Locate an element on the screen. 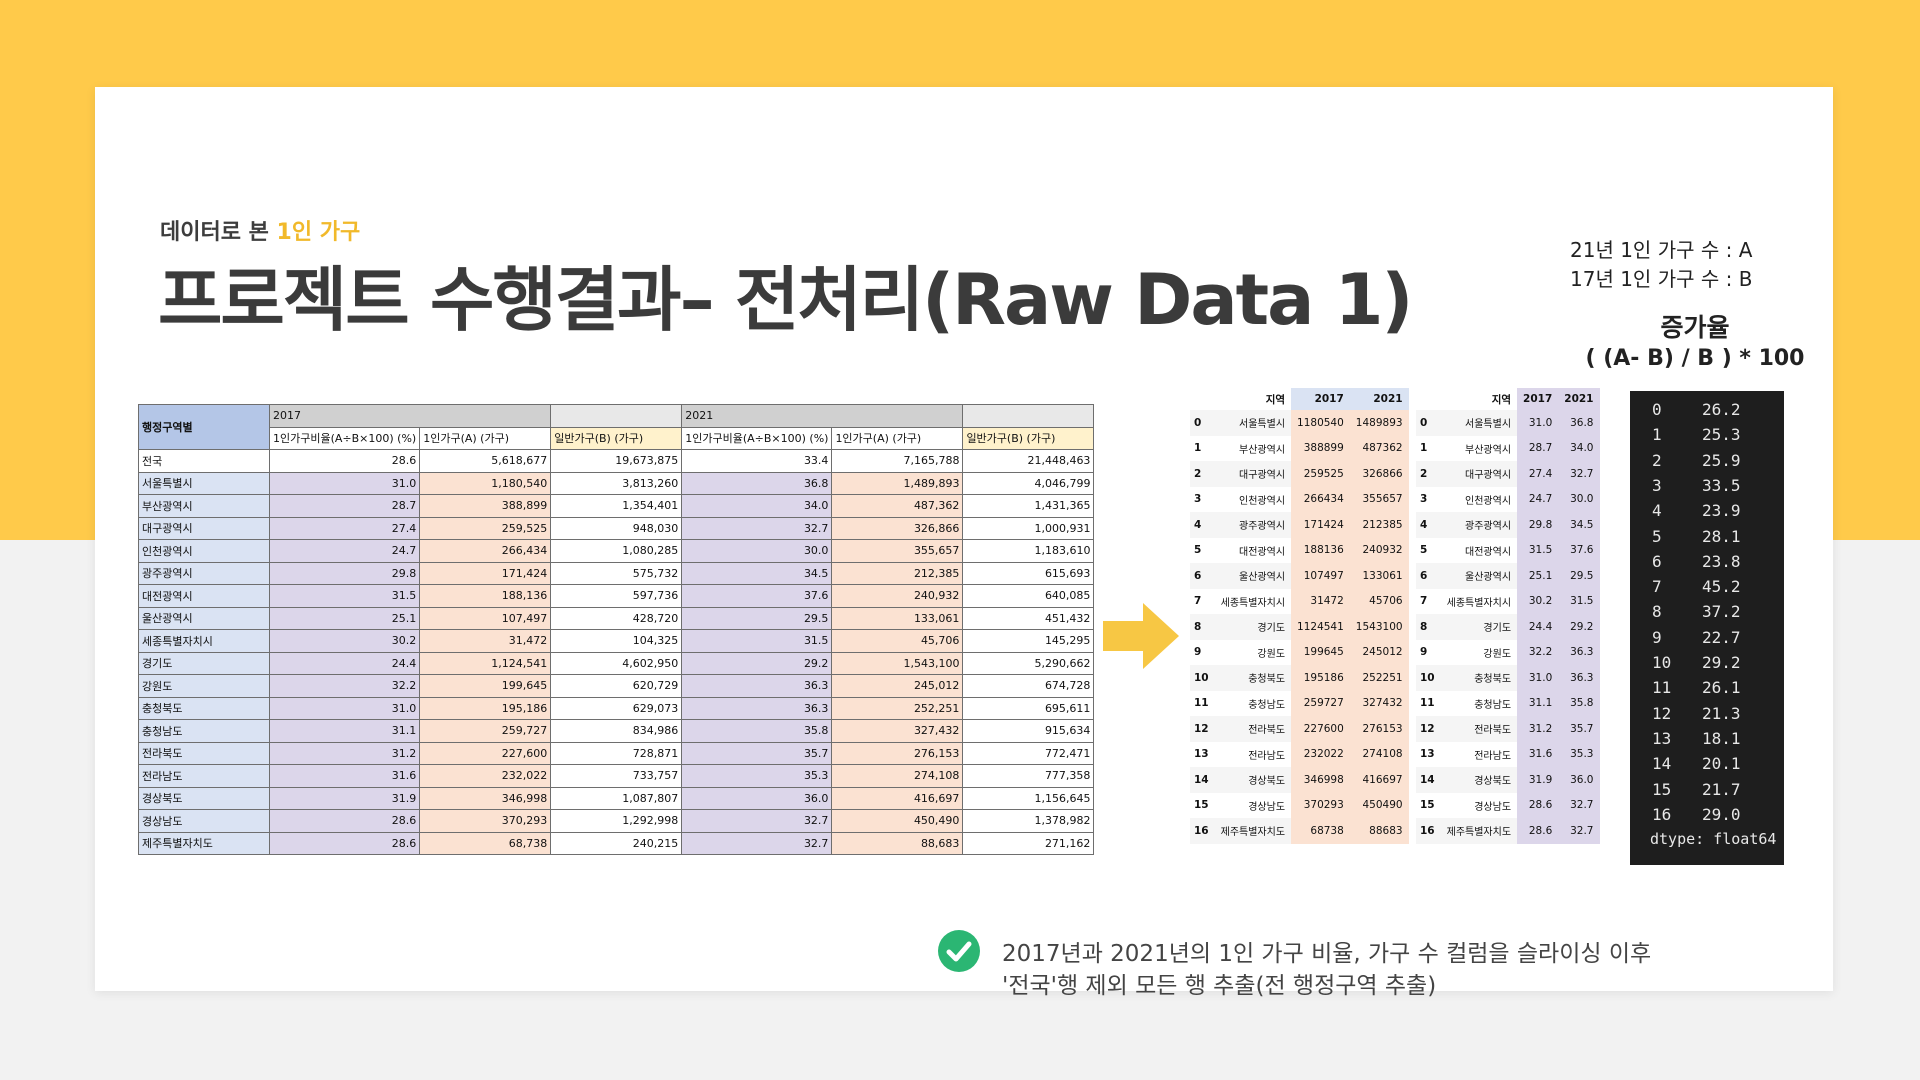 Image resolution: width=1920 pixels, height=1080 pixels. excel-cell-single-2021: 240,932 is located at coordinates (897, 596).